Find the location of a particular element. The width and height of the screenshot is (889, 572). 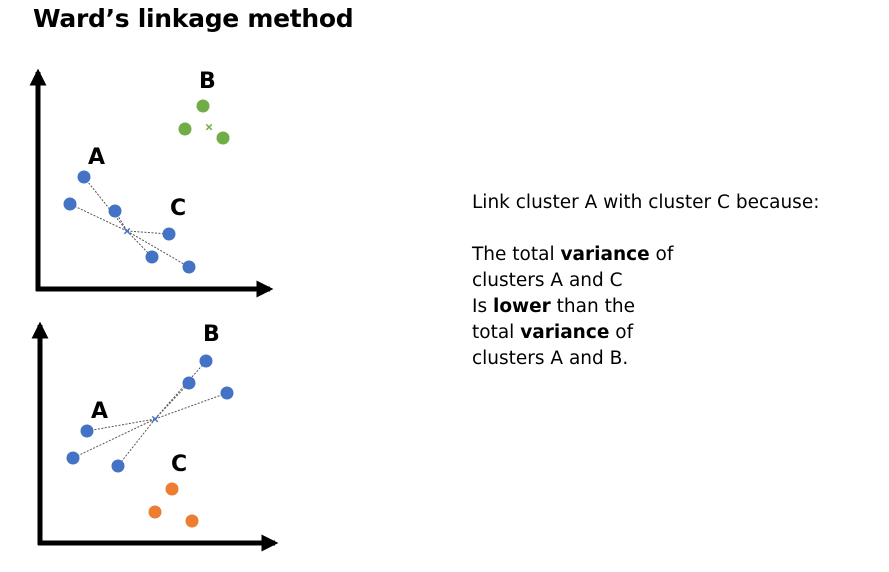

top-axes is located at coordinates (151, 183).